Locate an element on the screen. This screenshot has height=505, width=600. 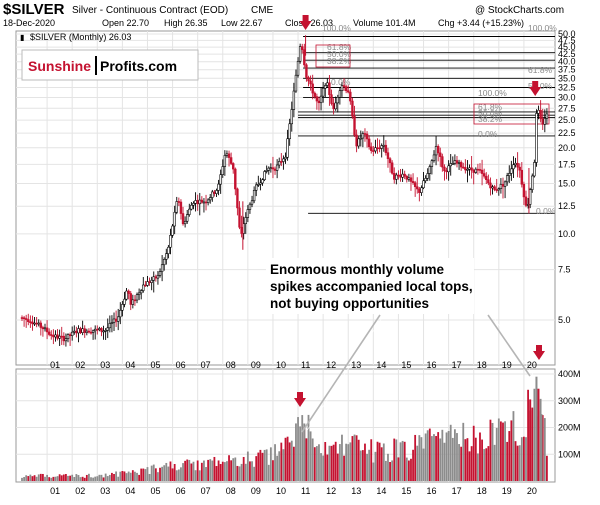
sunshine-profits-logo: Sunshine Profits.com is located at coordinates (110, 65).